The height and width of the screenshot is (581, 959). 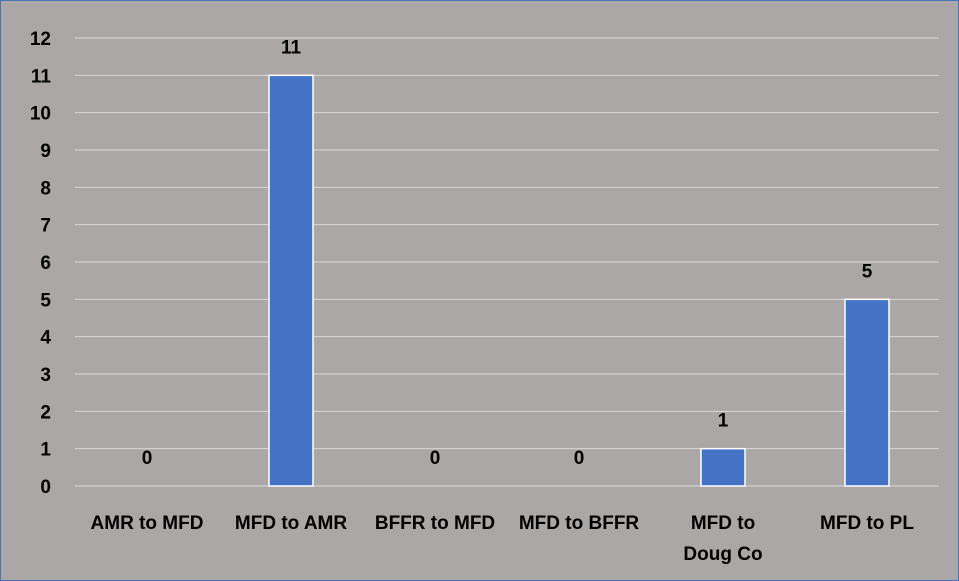 What do you see at coordinates (867, 271) in the screenshot?
I see `data-label: 5` at bounding box center [867, 271].